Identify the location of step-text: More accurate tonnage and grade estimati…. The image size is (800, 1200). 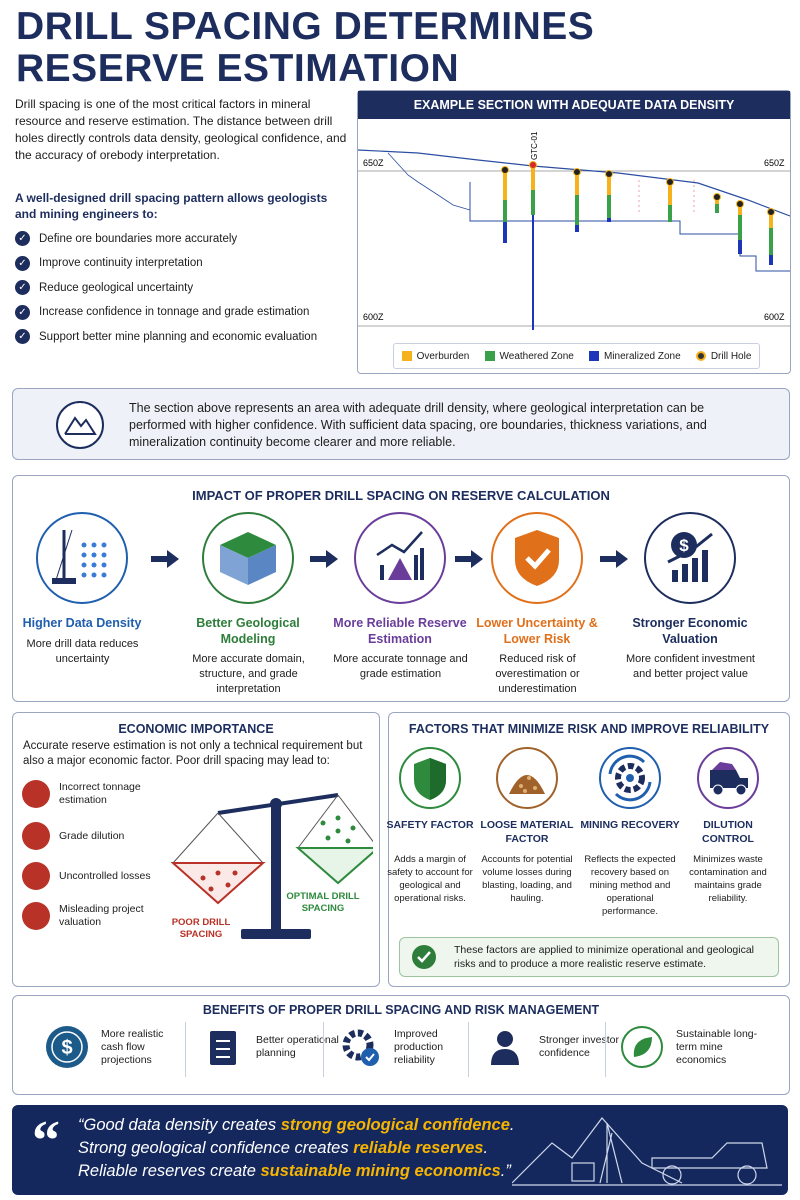
(400, 666).